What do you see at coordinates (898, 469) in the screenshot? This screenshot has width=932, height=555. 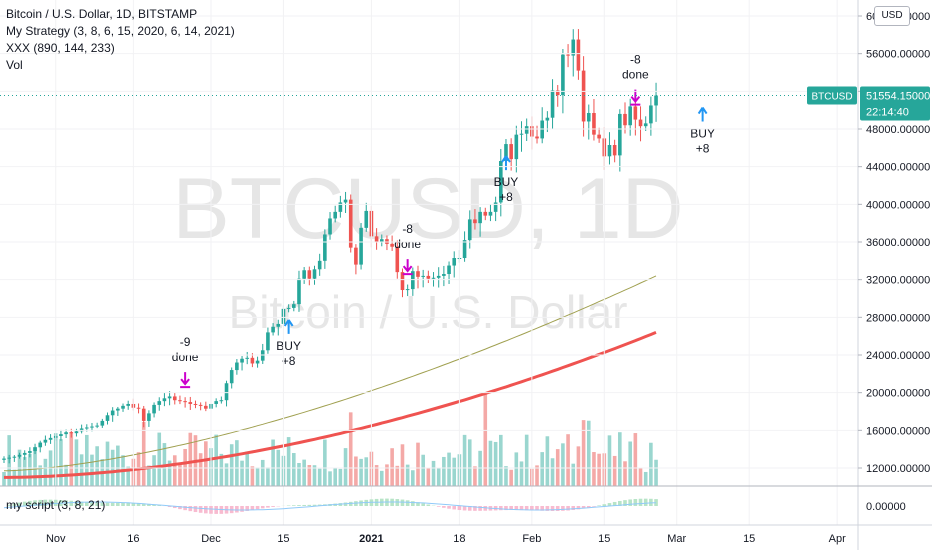 I see `y-tick-label: 12000.00000` at bounding box center [898, 469].